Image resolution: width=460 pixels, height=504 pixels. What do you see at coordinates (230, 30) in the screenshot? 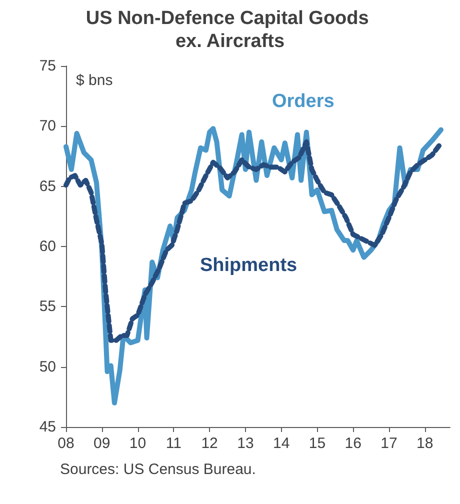
I see `chart-title: US Non-Defence Capital Goods ex. Aircrafts` at bounding box center [230, 30].